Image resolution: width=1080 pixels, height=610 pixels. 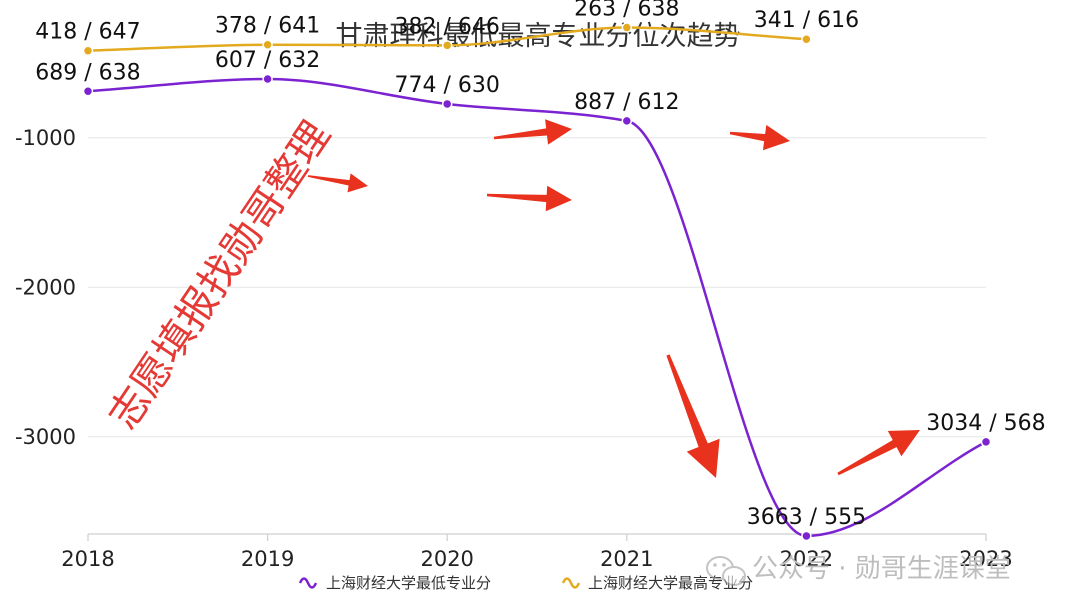 I want to click on x-tick-label: 2023, so click(x=985, y=559).